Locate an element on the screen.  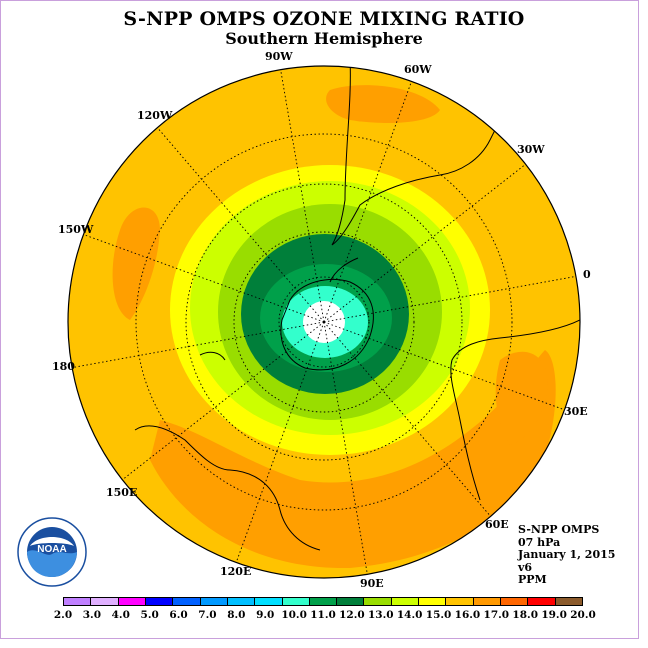
colorbar-tick-label: 8.0 is located at coordinates (236, 615).